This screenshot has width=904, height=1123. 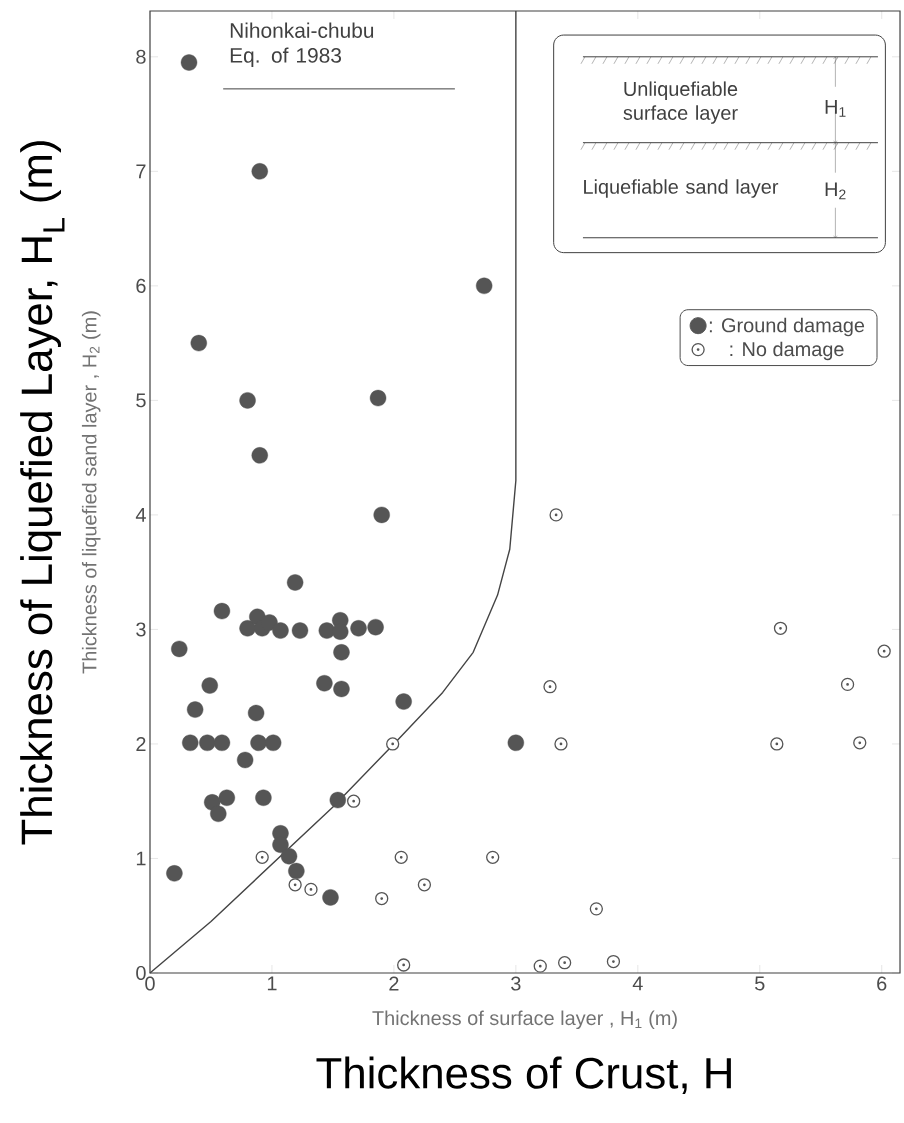 I want to click on annotation: Liquefiable sand layer, so click(x=681, y=188).